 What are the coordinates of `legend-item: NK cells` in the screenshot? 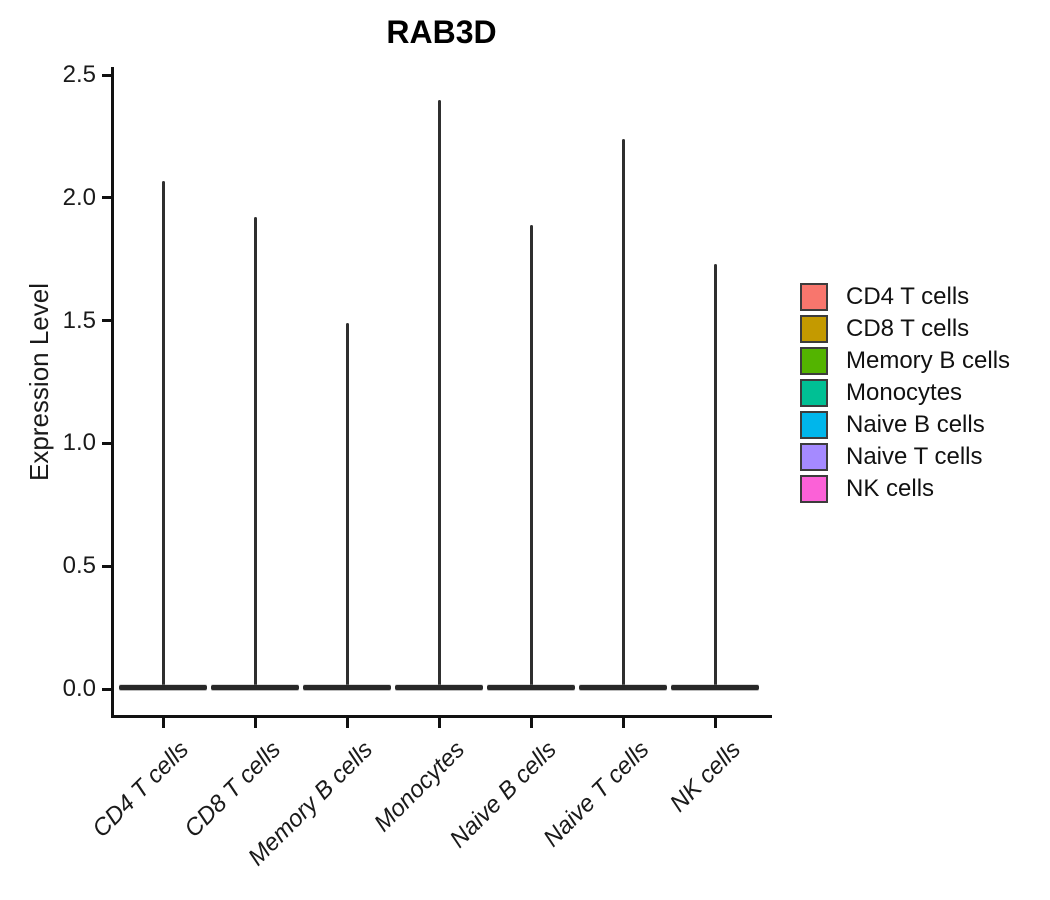 It's located at (905, 489).